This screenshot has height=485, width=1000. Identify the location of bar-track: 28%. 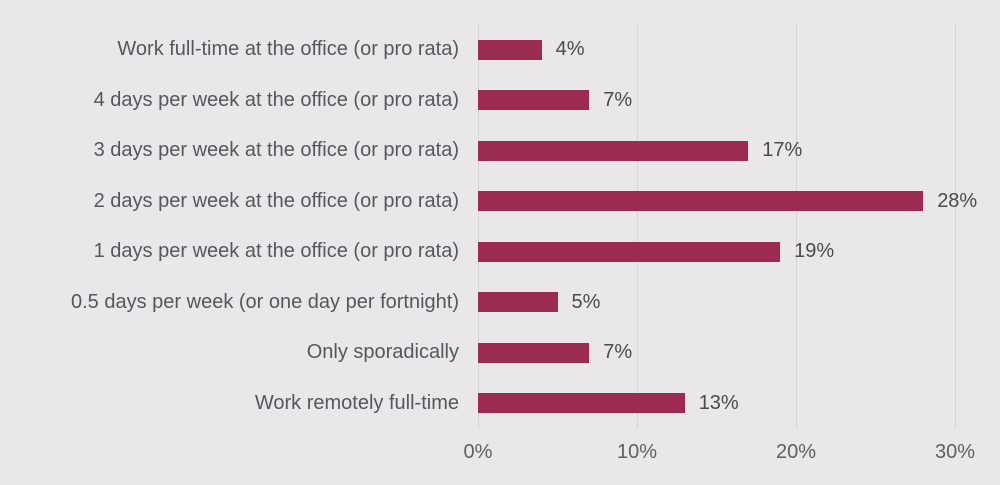
(739, 201).